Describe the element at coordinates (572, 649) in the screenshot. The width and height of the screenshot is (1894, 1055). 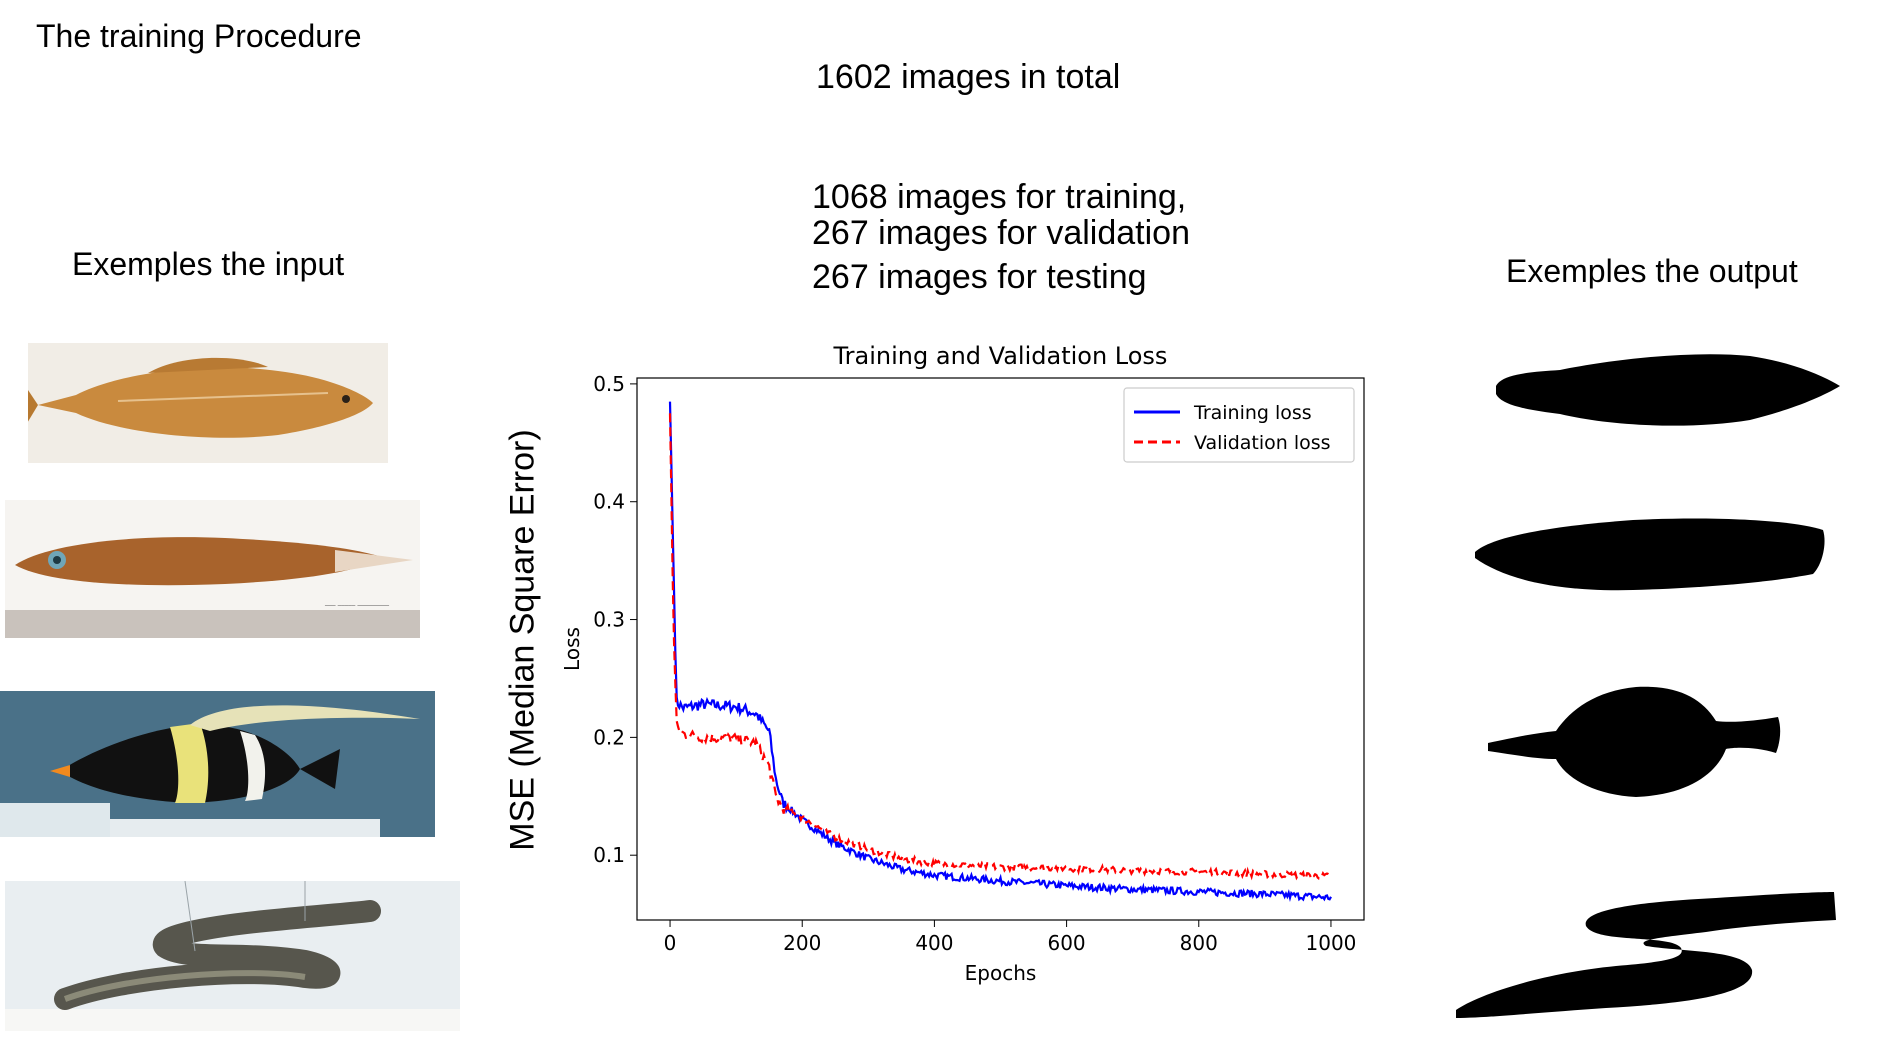
I see `y-axis-label: Loss` at that location.